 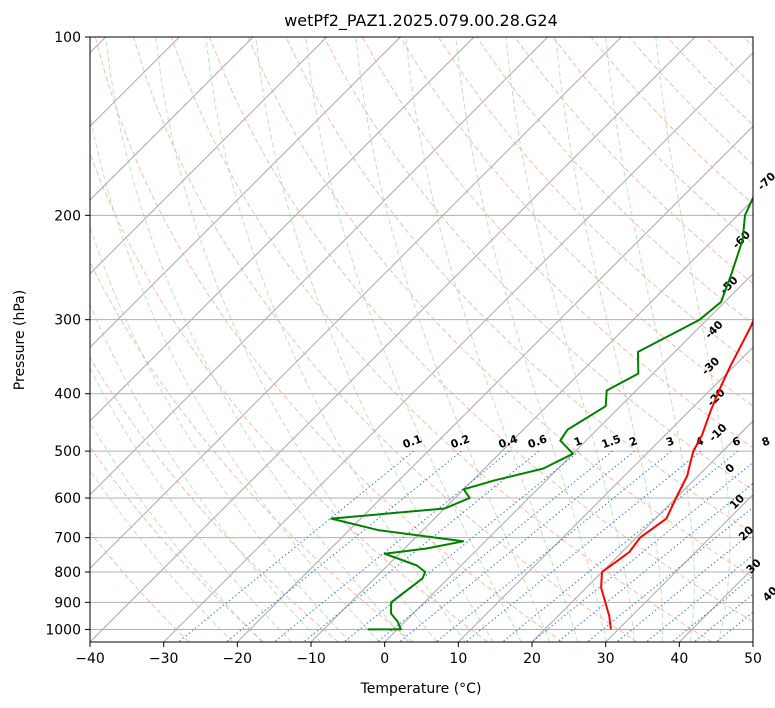 I want to click on mixing-ratio-label: 0.6, so click(x=537, y=441).